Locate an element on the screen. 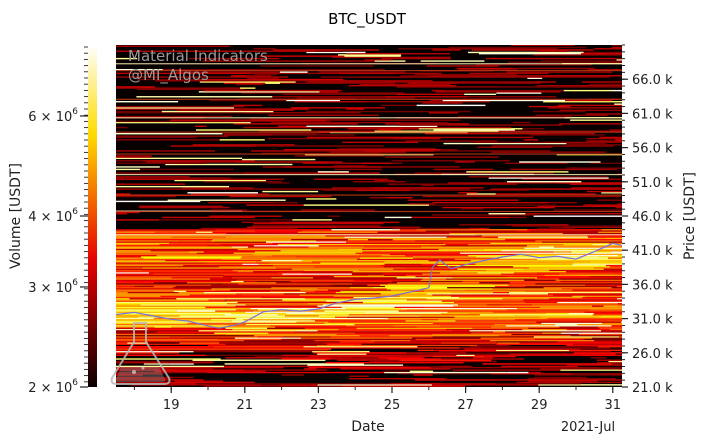 This screenshot has width=710, height=440. colorbar-tick-label: 4 × 106 is located at coordinates (53, 216).